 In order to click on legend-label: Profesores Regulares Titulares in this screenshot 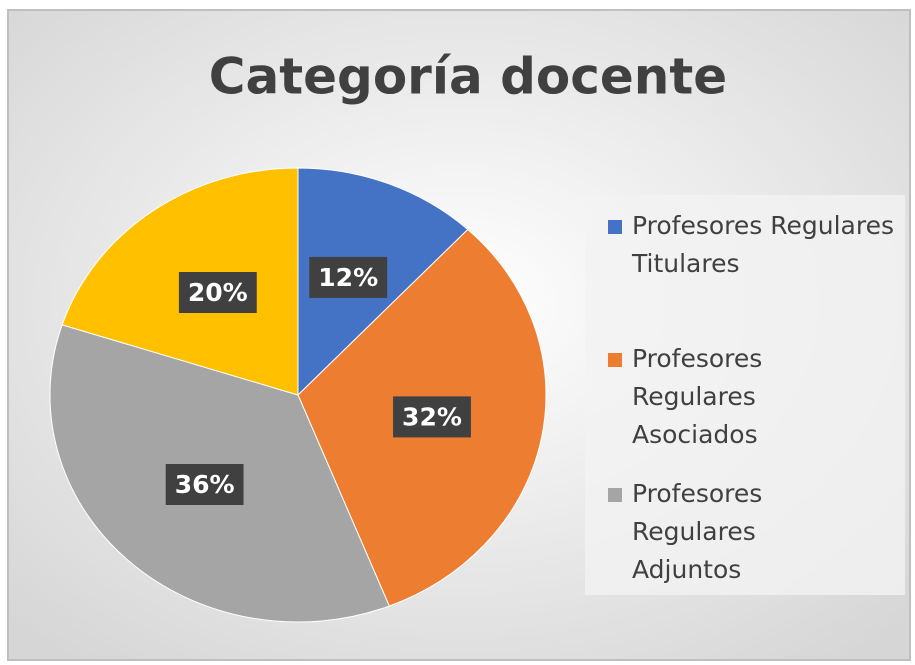, I will do `click(763, 244)`.